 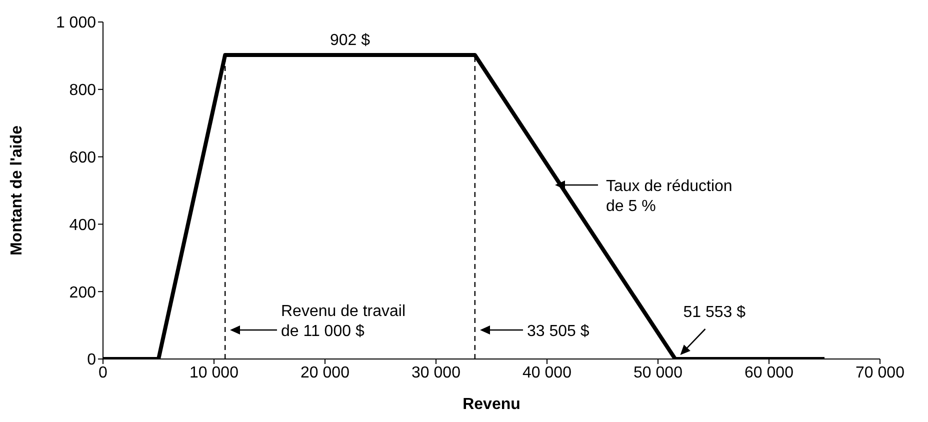 I want to click on x-tick-label: 60 000, so click(x=769, y=373).